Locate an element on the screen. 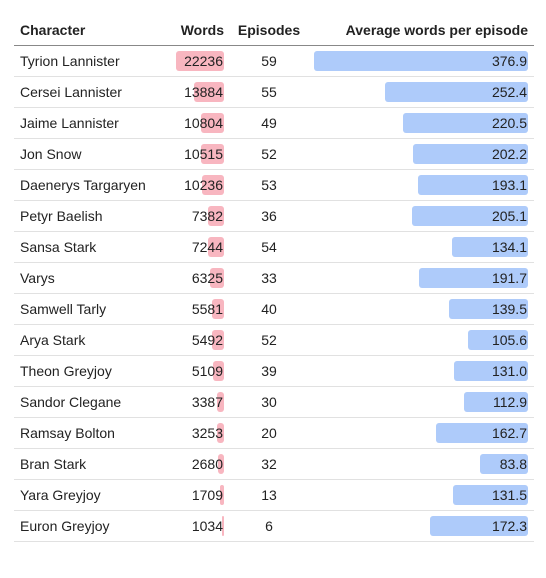  character-name: Arya Stark is located at coordinates (92, 340).